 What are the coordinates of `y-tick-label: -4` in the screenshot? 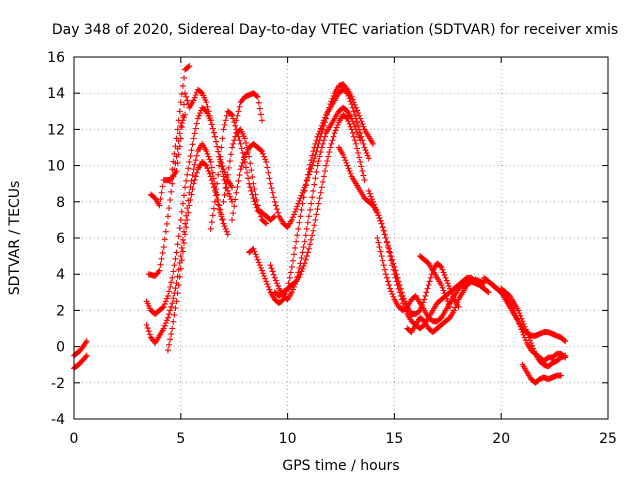 It's located at (58, 420).